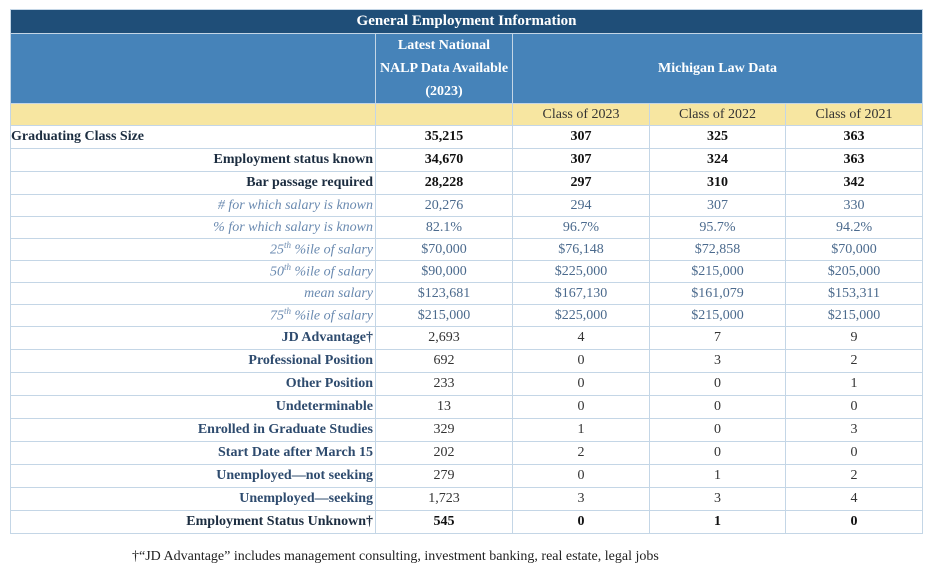 The width and height of the screenshot is (936, 569). Describe the element at coordinates (717, 249) in the screenshot. I see `value-cell: $72,858` at that location.